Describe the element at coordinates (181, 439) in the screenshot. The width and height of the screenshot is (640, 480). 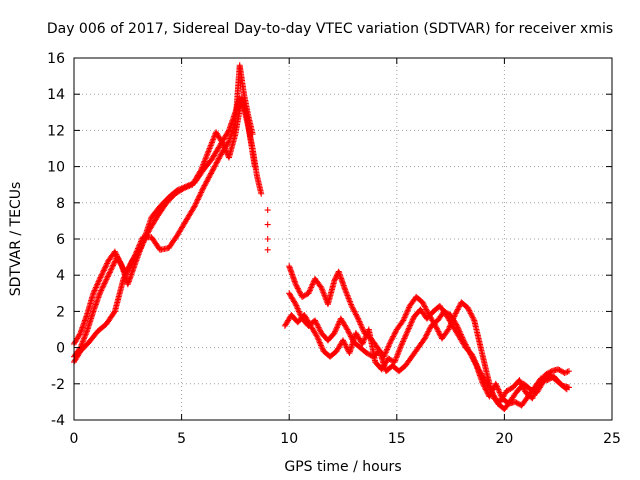
I see `x-tick-label: 5` at that location.